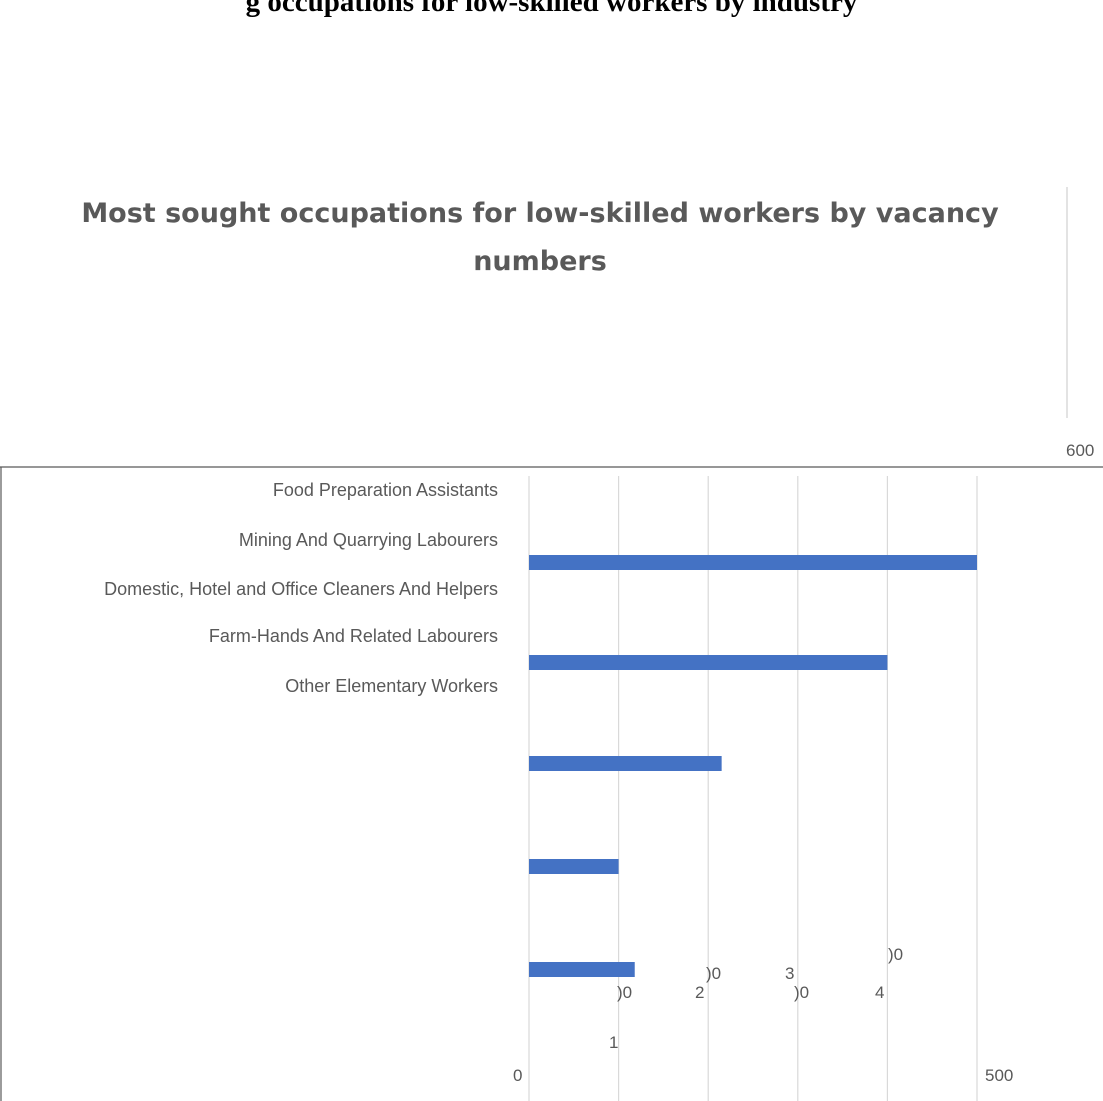 The width and height of the screenshot is (1103, 1101). Describe the element at coordinates (1080, 450) in the screenshot. I see `tick-label: 600` at that location.